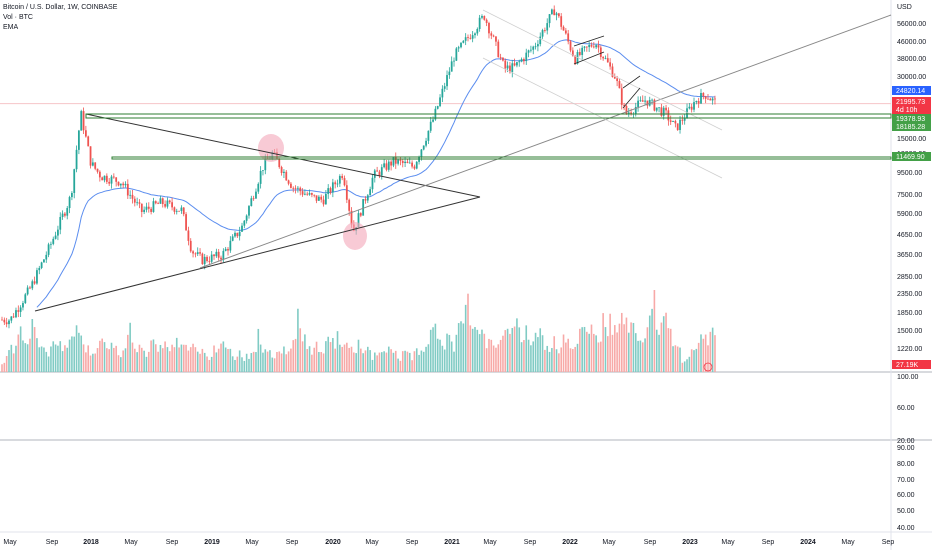  What do you see at coordinates (909, 235) in the screenshot?
I see `price-tick-label: 4650.00` at bounding box center [909, 235].